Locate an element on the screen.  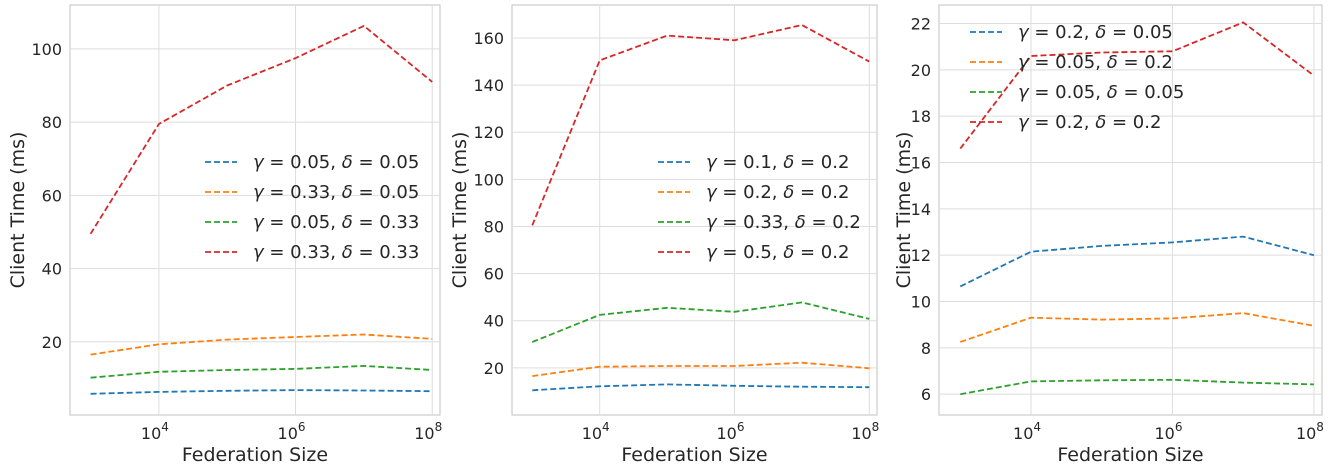
y-tick-label: 22 is located at coordinates (921, 24).